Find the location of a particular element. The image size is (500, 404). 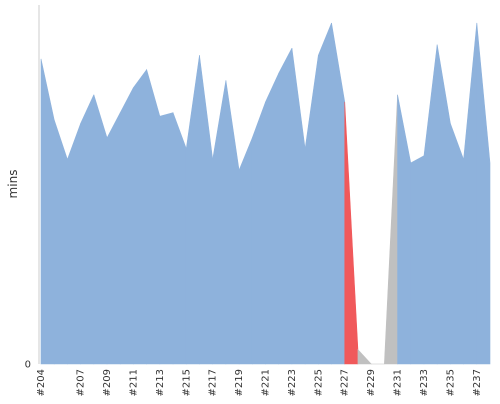

x-tick-label-217: #217 is located at coordinates (213, 382).